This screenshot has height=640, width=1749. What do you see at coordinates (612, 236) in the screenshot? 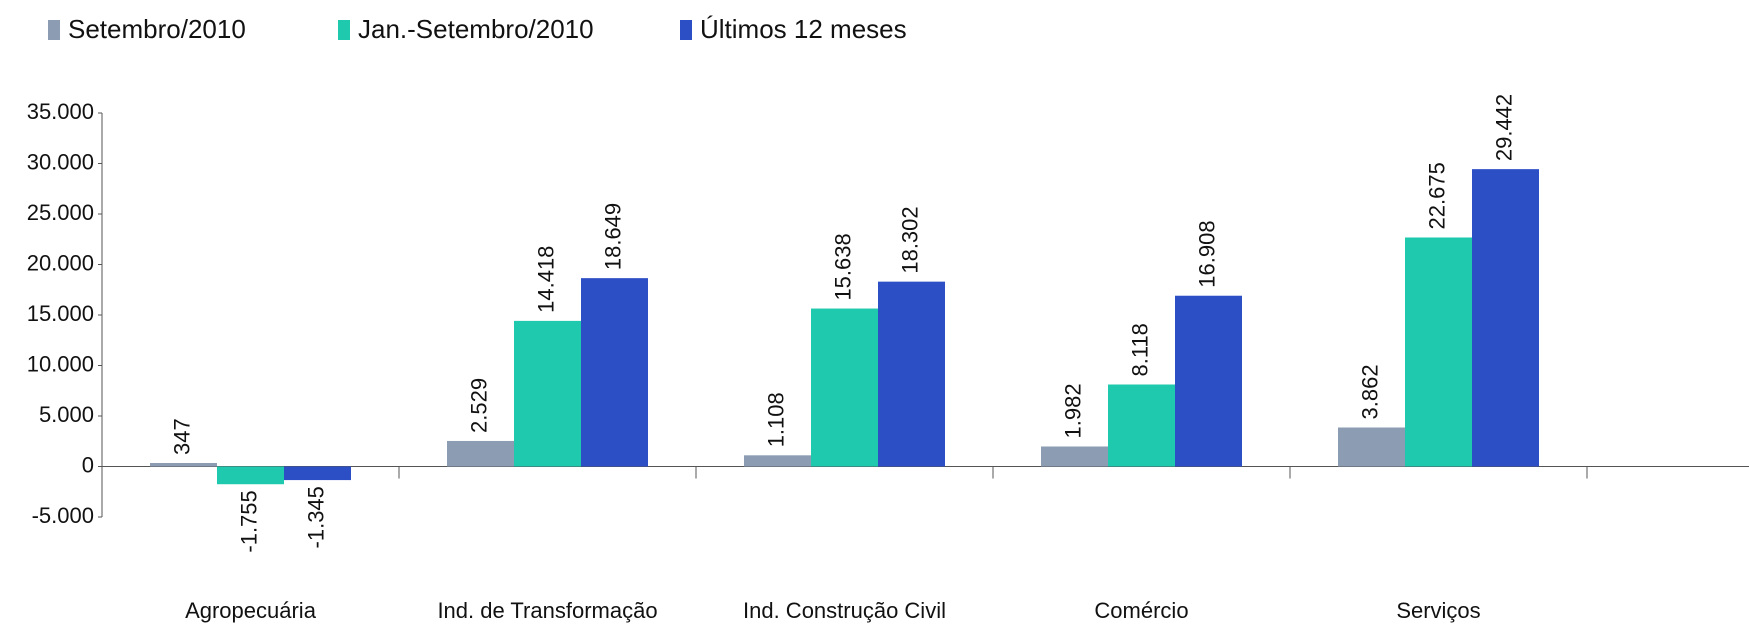
I see `value-label: 18.649` at bounding box center [612, 236].